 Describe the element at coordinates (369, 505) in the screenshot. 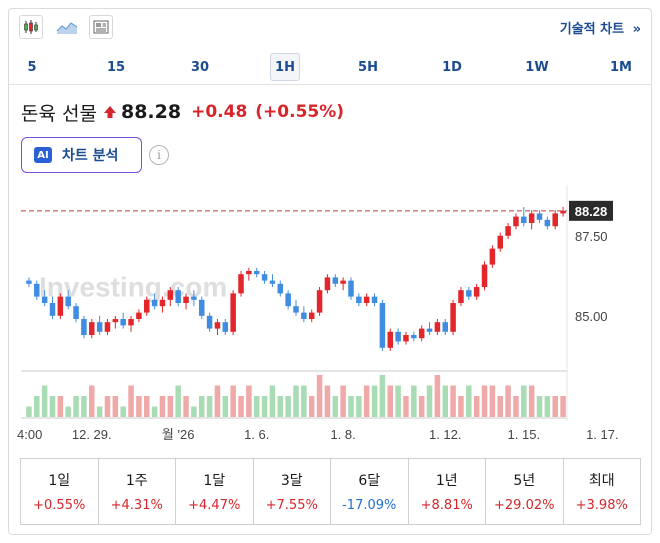

I see `performance-value: -17.09%` at that location.